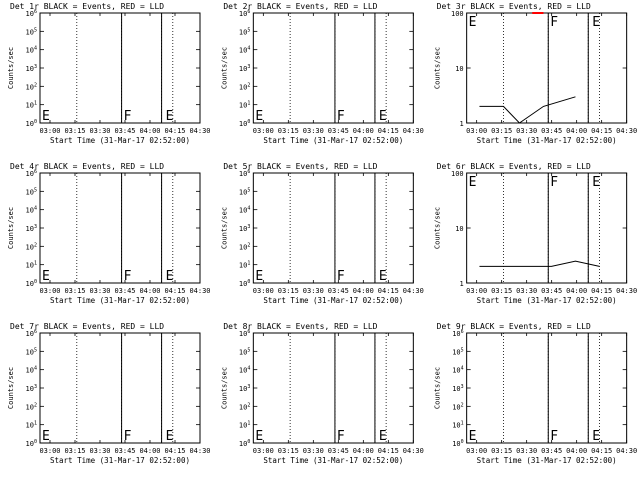 Image resolution: width=640 pixels, height=484 pixels. What do you see at coordinates (87, 6) in the screenshot?
I see `panel-title: Det 1r BLACK = Events, RED = LLD` at bounding box center [87, 6].